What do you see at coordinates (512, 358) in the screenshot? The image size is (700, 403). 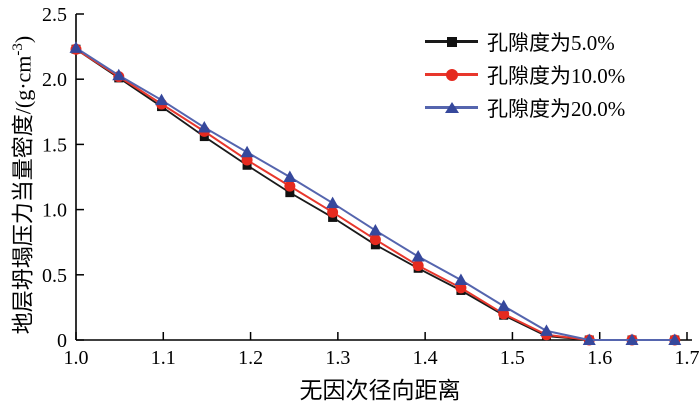 I see `x-tick-label: 1.5` at bounding box center [512, 358].